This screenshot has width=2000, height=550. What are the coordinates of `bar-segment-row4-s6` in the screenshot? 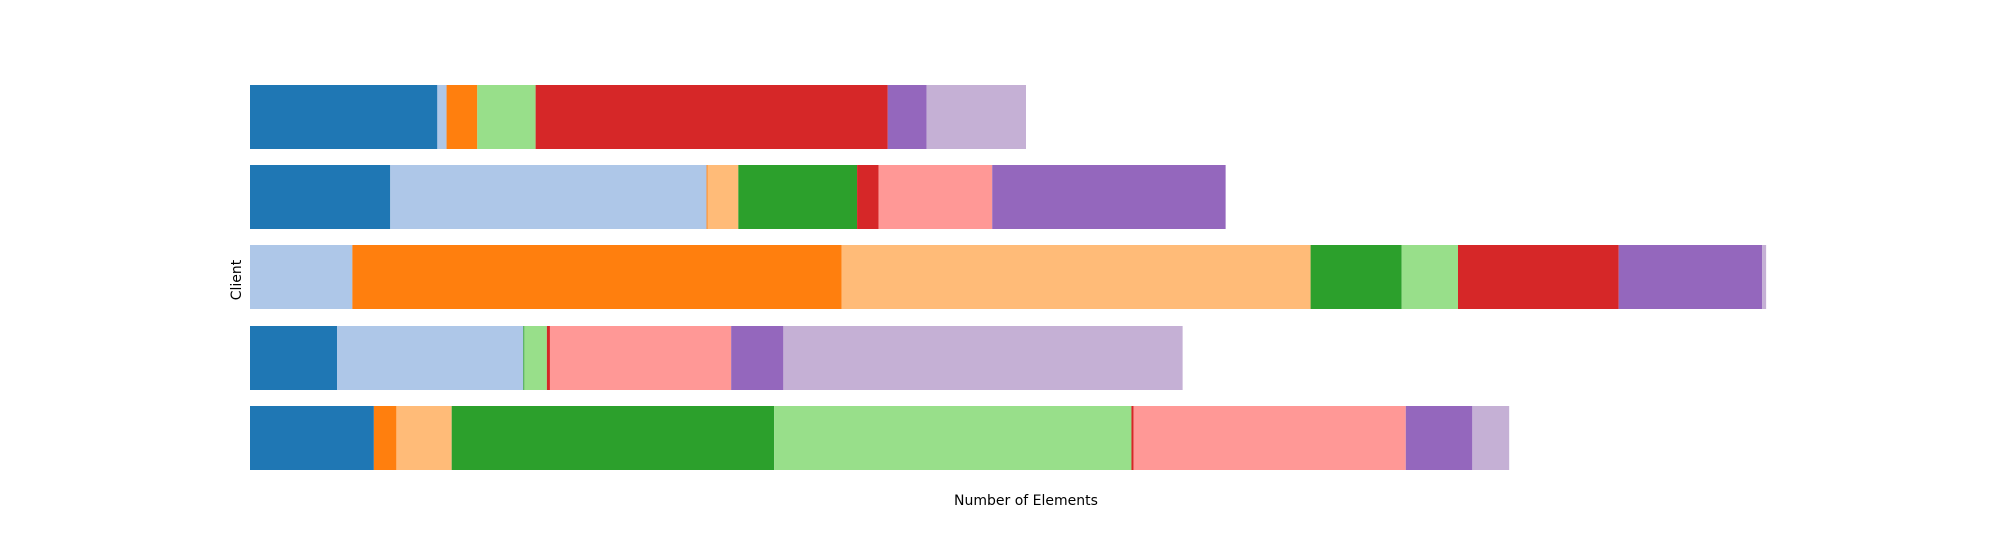 It's located at (535, 358).